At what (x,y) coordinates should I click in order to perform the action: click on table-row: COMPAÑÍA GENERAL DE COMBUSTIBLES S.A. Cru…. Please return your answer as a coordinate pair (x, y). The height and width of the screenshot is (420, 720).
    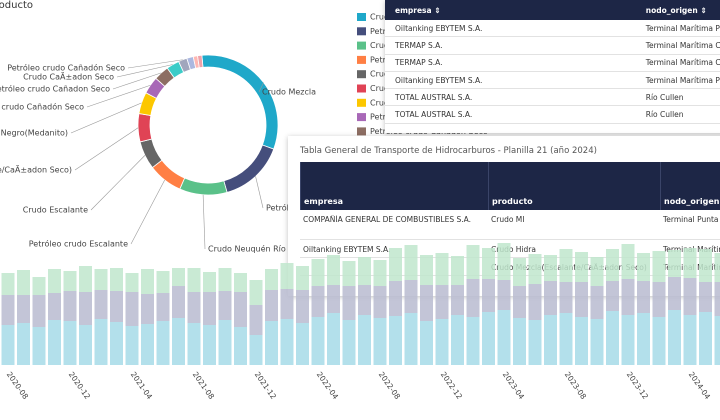
    Looking at the image, I should click on (510, 225).